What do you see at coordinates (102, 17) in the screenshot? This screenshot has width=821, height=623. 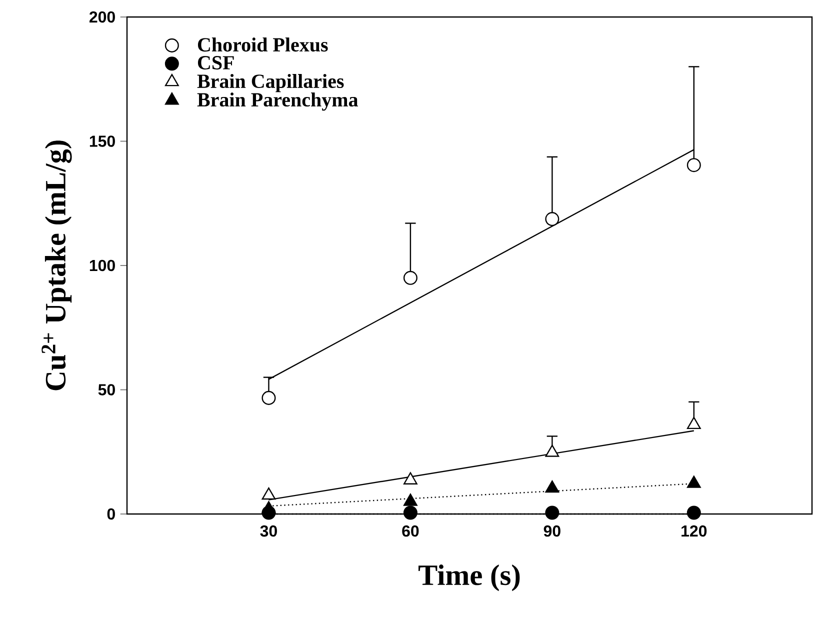 I see `y-tick-label: 200` at bounding box center [102, 17].